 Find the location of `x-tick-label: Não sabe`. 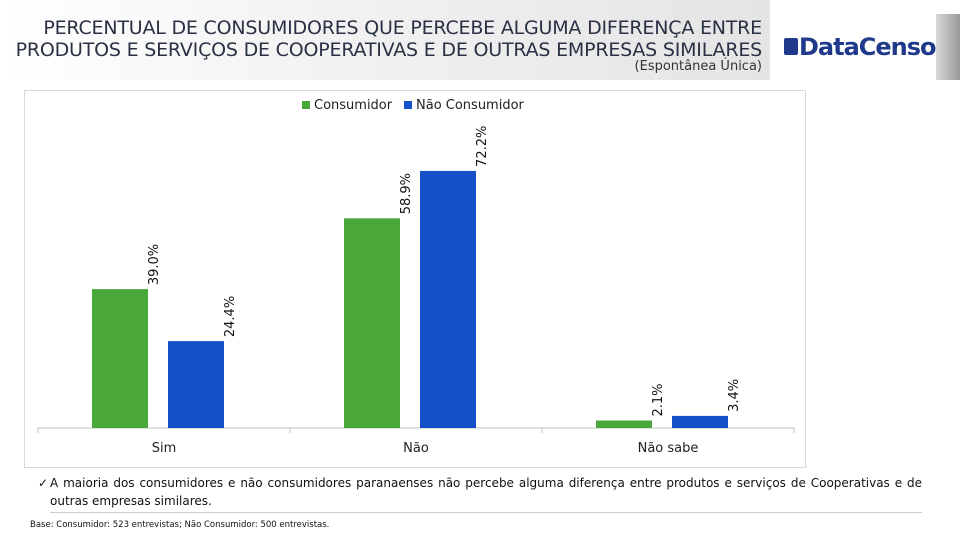

x-tick-label: Não sabe is located at coordinates (668, 448).